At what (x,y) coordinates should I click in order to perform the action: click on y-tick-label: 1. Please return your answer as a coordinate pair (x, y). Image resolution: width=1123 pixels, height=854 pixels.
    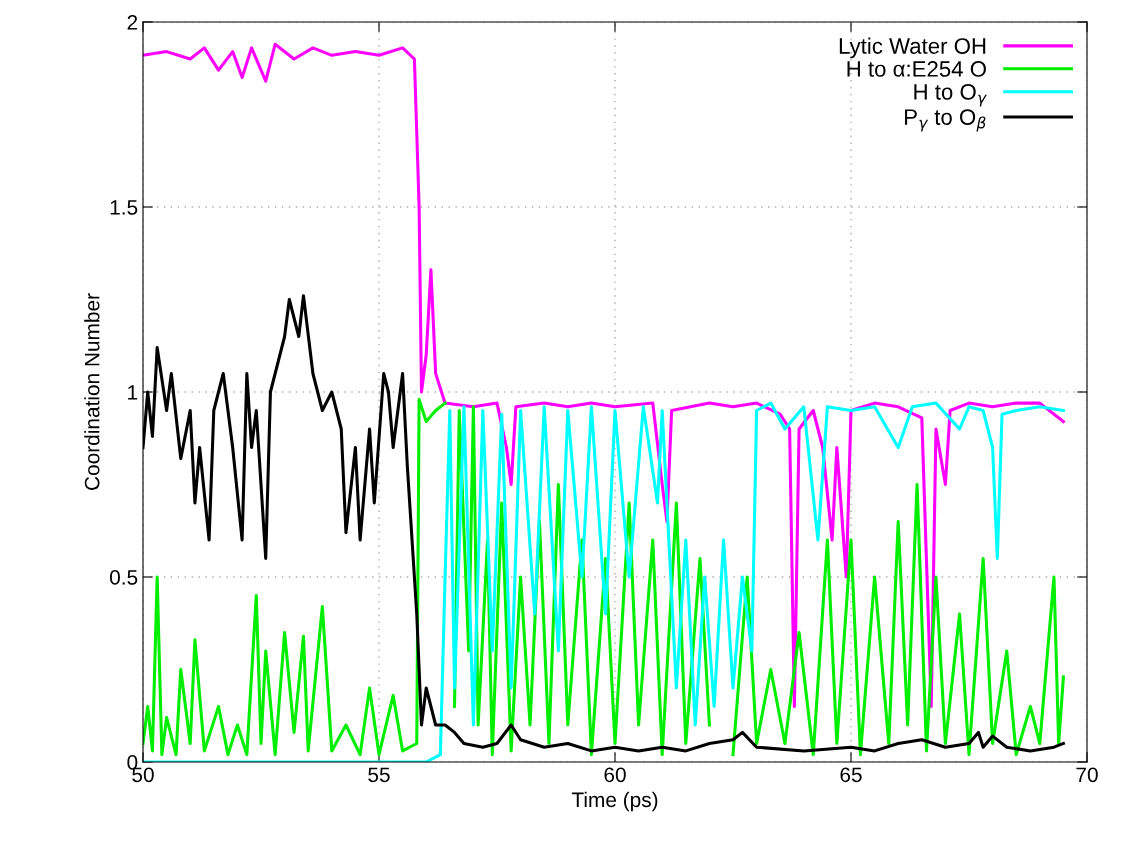
    Looking at the image, I should click on (133, 392).